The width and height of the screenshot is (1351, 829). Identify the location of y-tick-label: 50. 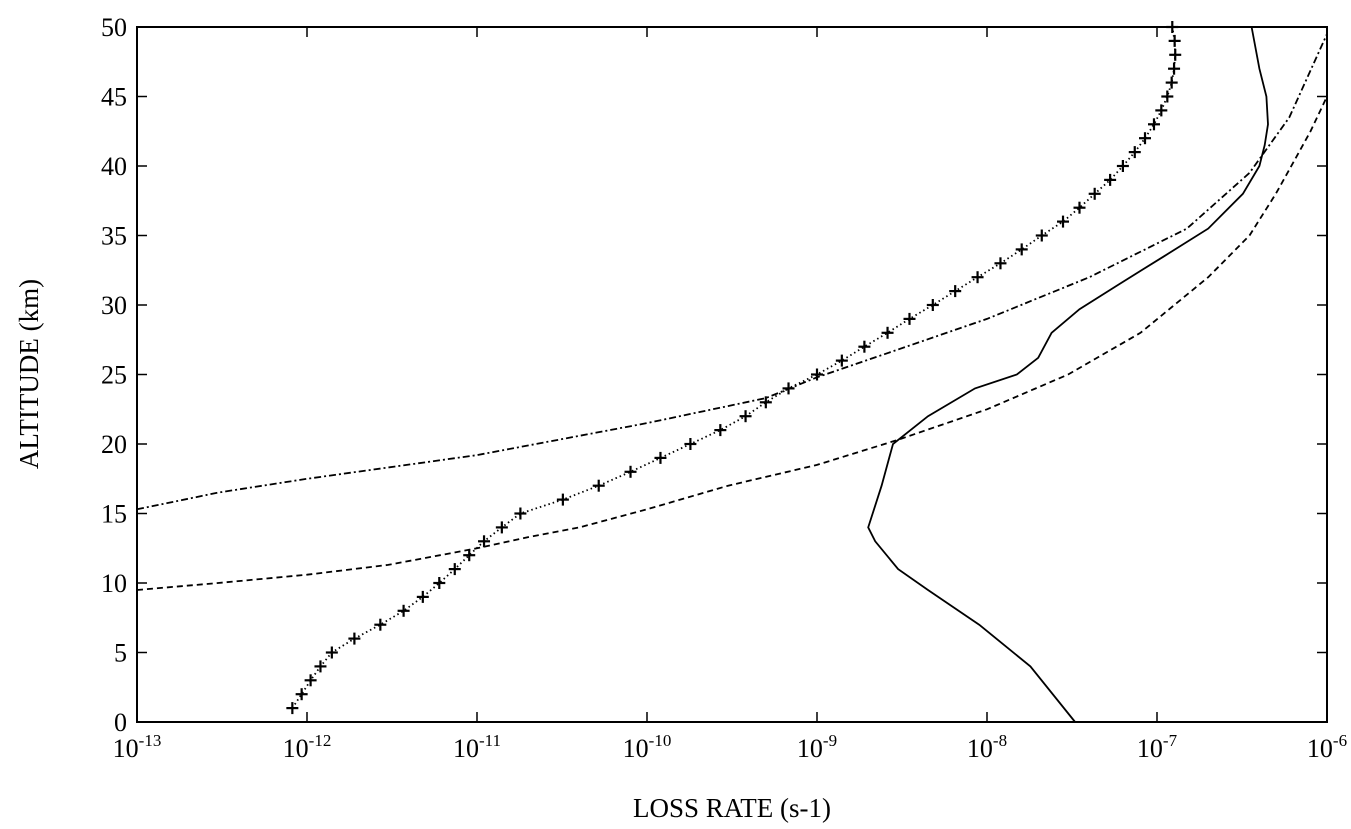
(114, 27).